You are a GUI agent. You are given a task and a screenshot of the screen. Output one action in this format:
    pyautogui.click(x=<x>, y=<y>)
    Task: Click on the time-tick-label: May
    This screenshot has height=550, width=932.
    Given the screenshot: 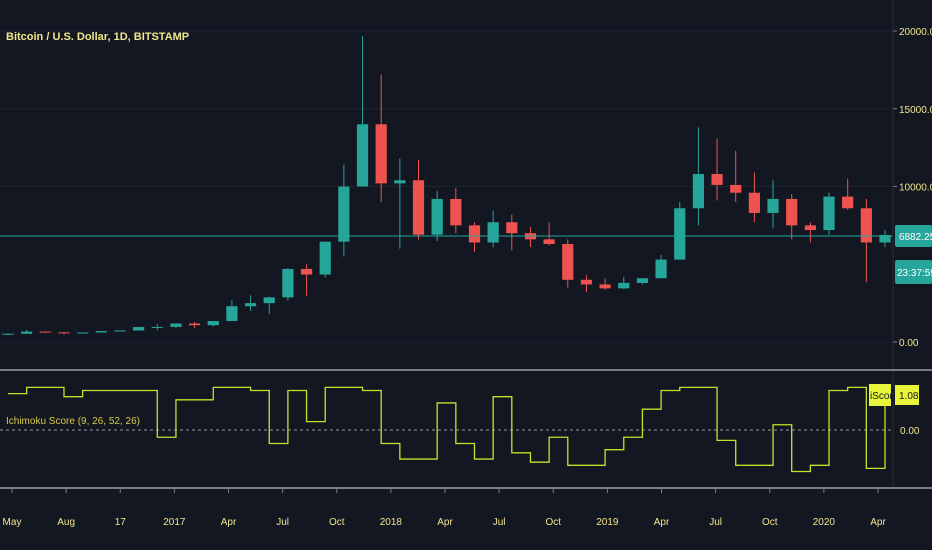 What is the action you would take?
    pyautogui.click(x=12, y=522)
    